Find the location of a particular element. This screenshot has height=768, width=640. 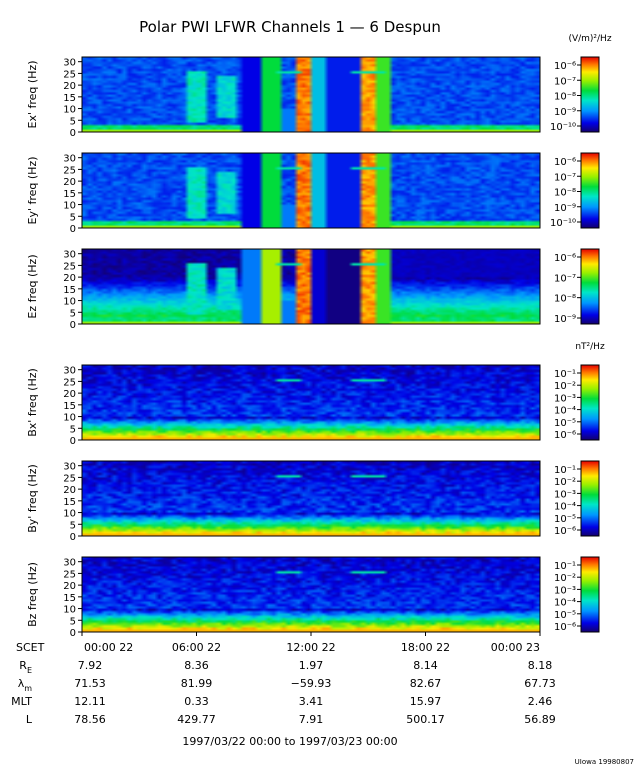

ephemeris-label: λm is located at coordinates (25, 685).